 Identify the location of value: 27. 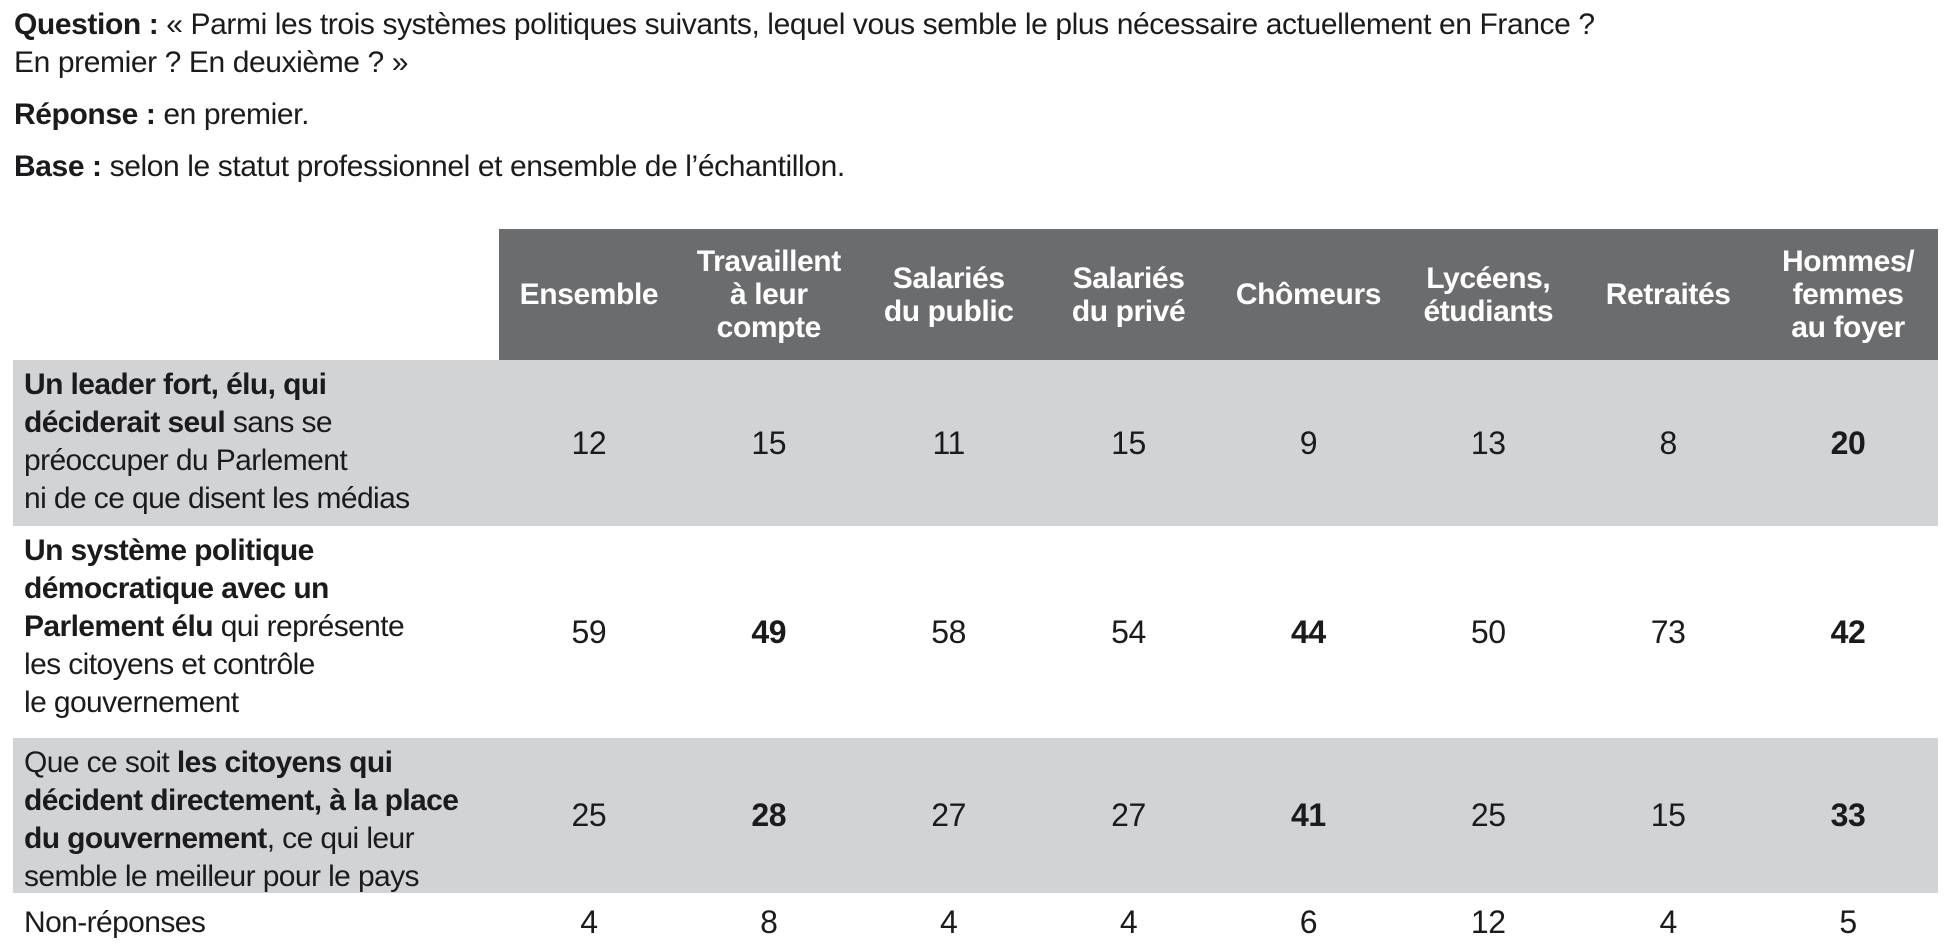
(949, 815).